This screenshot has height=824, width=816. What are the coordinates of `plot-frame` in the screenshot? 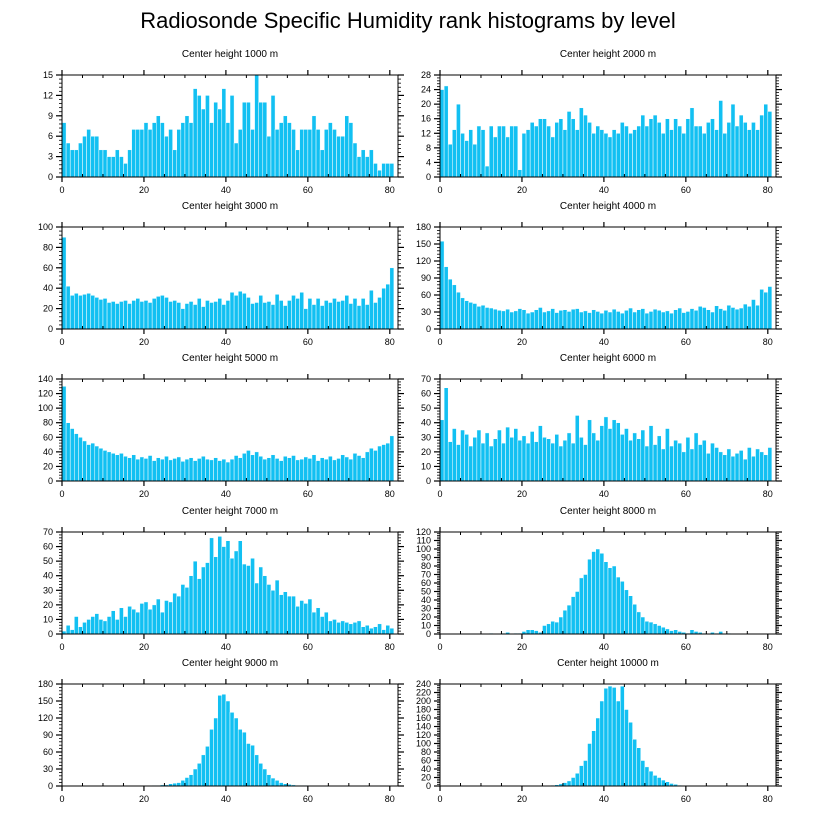 It's located at (608, 430).